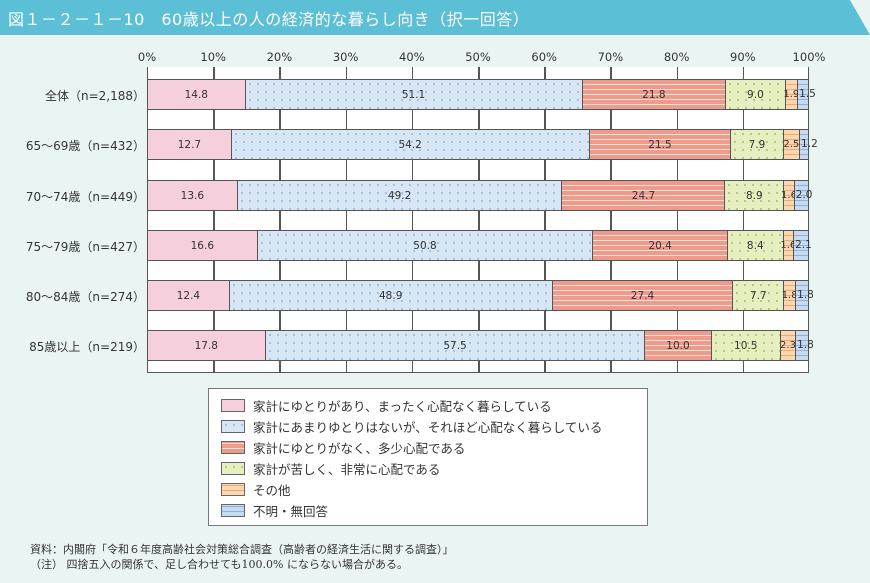 This screenshot has height=583, width=870. I want to click on legend-label: その他, so click(272, 490).